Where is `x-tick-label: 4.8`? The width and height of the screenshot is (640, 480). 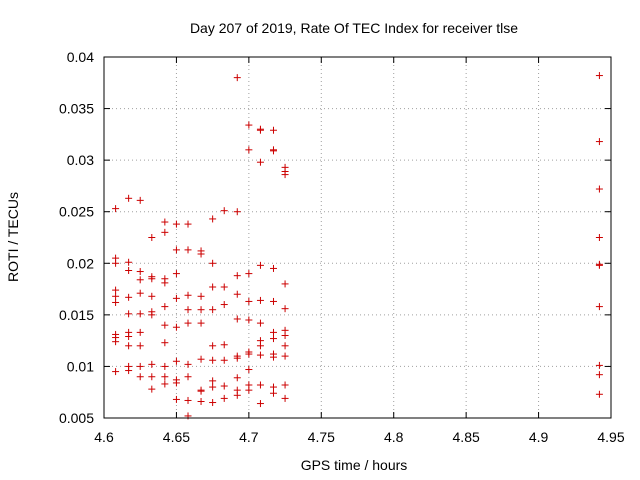 x-tick-label: 4.8 is located at coordinates (394, 437).